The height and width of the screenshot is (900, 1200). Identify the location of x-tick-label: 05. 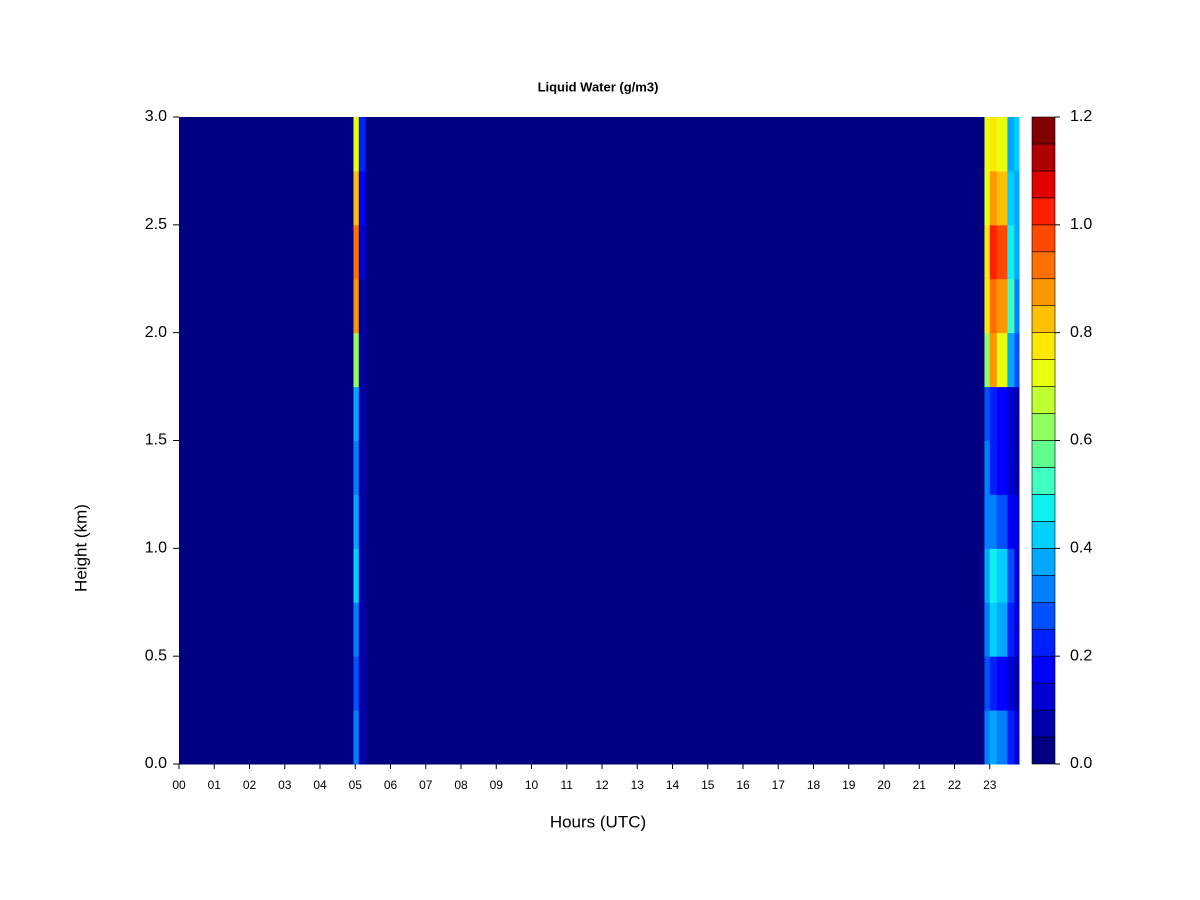
(356, 785).